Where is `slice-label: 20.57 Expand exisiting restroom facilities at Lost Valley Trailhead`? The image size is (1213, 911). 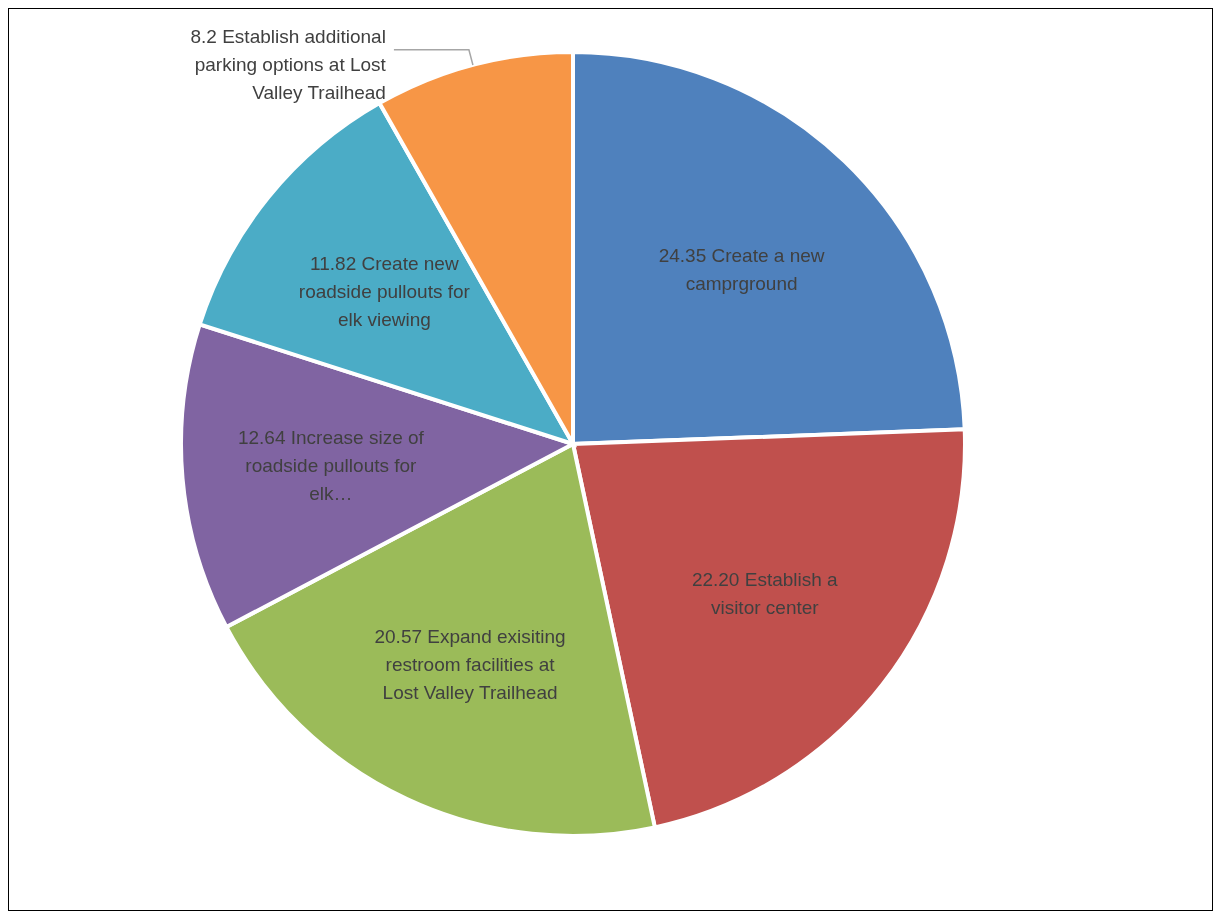 slice-label: 20.57 Expand exisiting restroom facilities at Lost Valley Trailhead is located at coordinates (470, 664).